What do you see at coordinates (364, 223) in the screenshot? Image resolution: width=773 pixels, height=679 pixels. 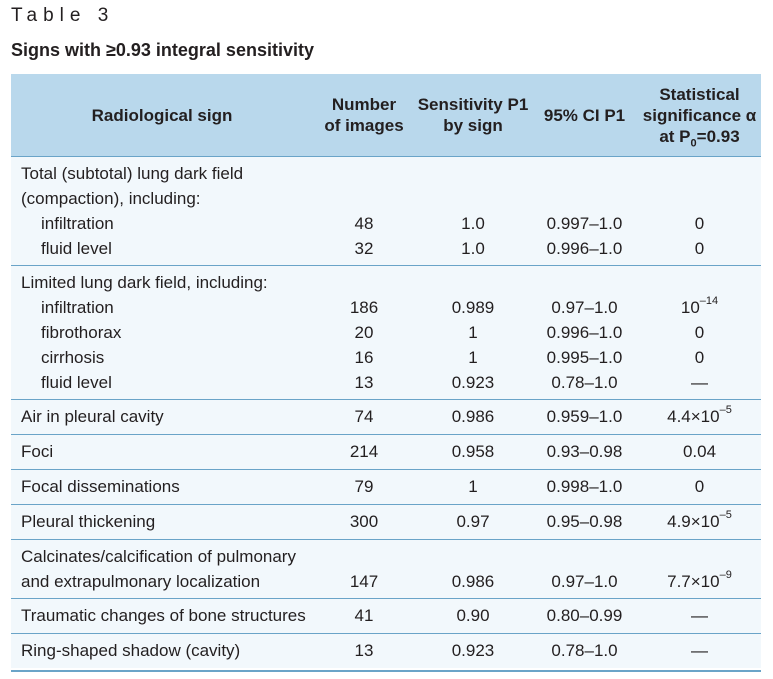 I see `cell-number-of-images: 48` at bounding box center [364, 223].